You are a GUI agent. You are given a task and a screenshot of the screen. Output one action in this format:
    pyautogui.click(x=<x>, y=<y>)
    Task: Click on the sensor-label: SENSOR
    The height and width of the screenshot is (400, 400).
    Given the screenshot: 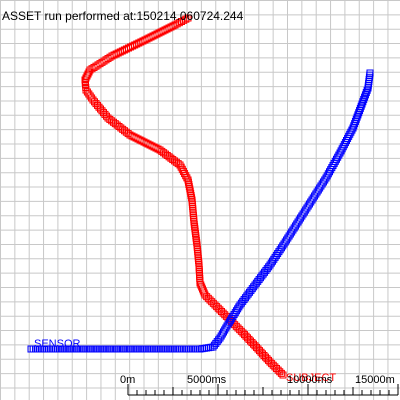 What is the action you would take?
    pyautogui.click(x=57, y=344)
    